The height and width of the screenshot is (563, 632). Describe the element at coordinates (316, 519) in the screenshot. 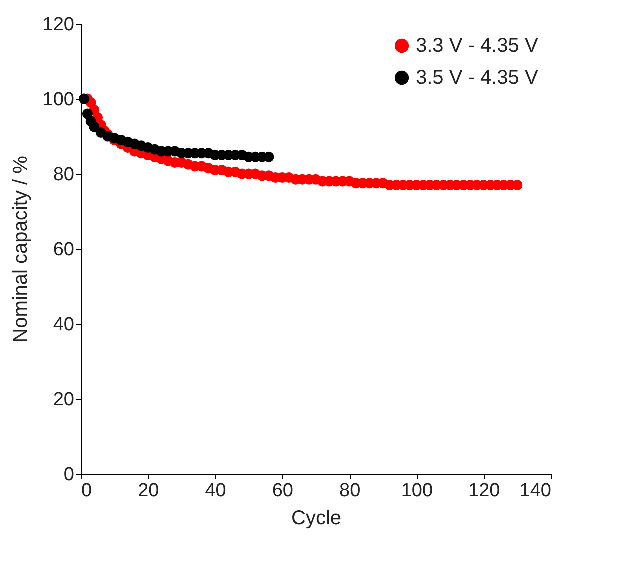

I see `x-axis-title: Cycle` at that location.